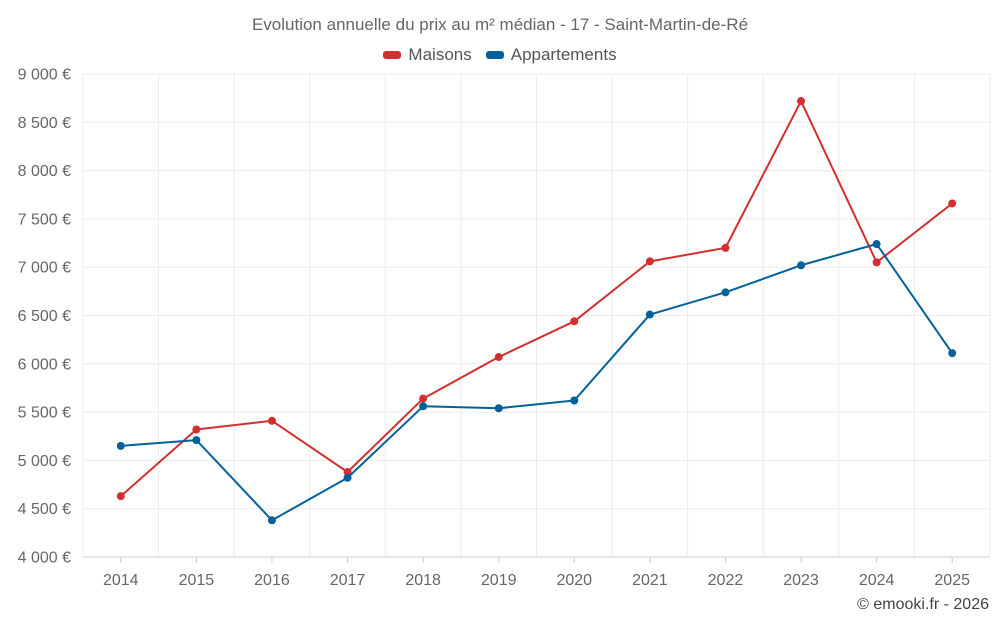 The width and height of the screenshot is (1000, 625). What do you see at coordinates (44, 171) in the screenshot?
I see `y-tick-label: 8 000 €` at bounding box center [44, 171].